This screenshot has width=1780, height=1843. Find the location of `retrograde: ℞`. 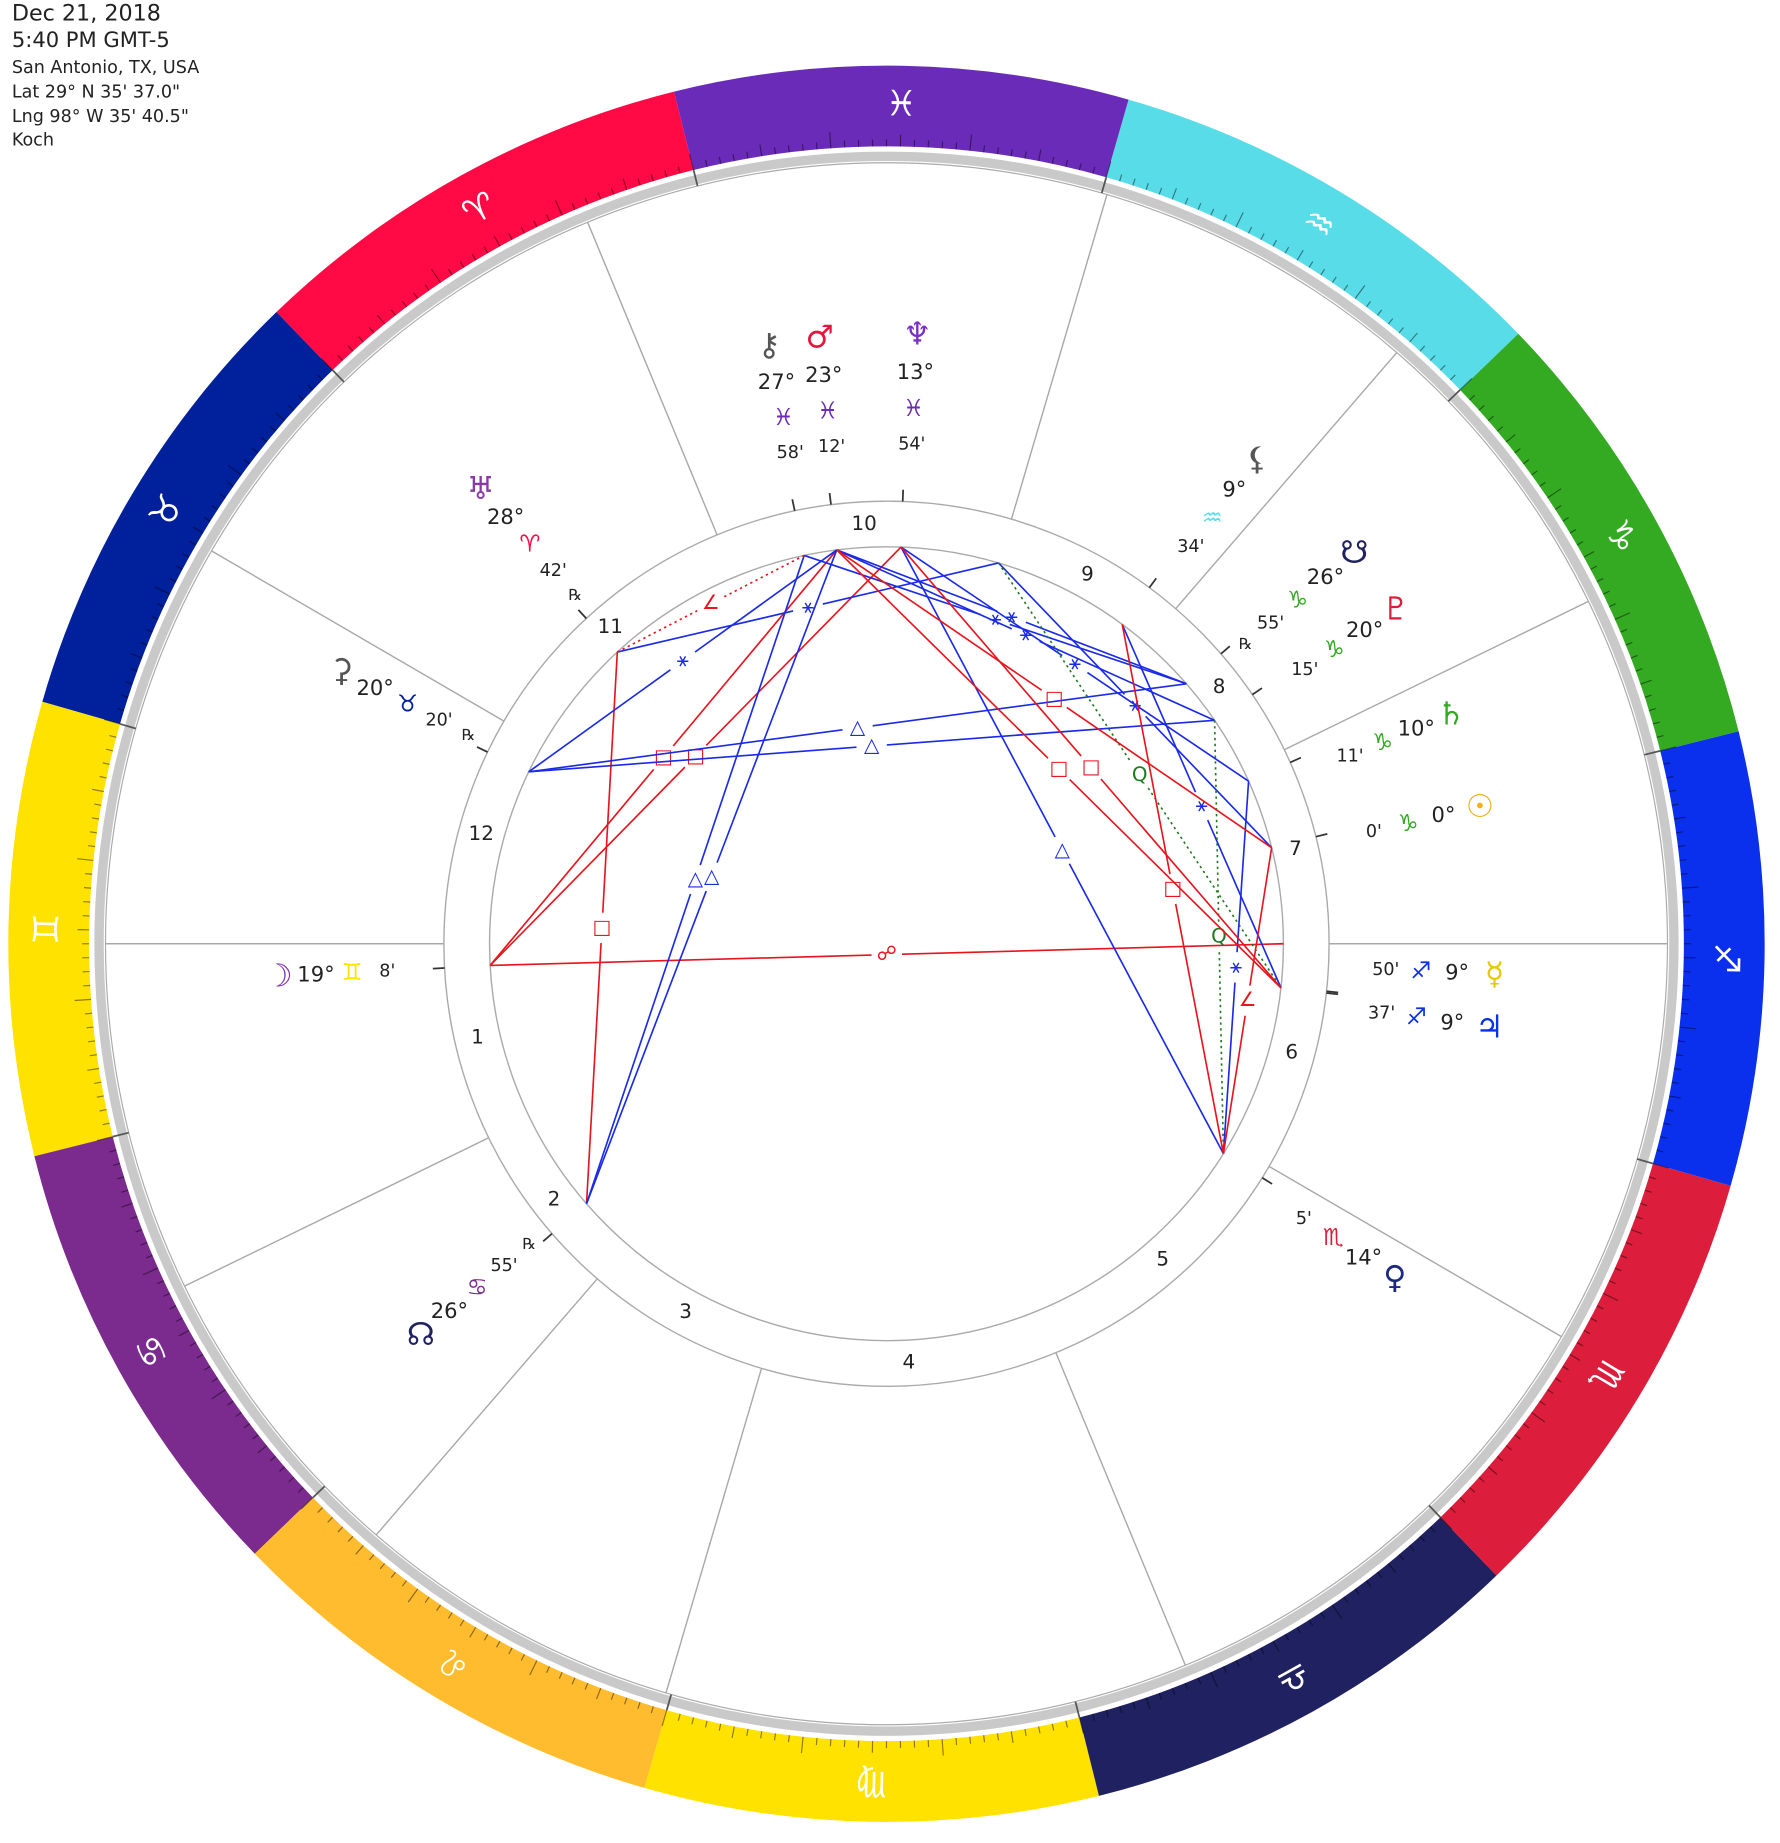

retrograde: ℞ is located at coordinates (529, 1244).